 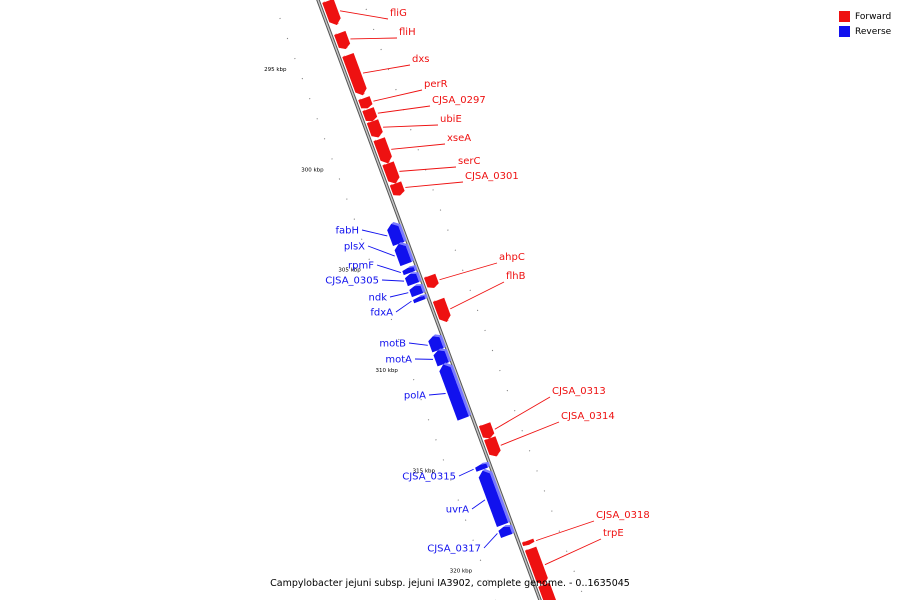 What do you see at coordinates (420, 299) in the screenshot?
I see `gene-fdxa` at bounding box center [420, 299].